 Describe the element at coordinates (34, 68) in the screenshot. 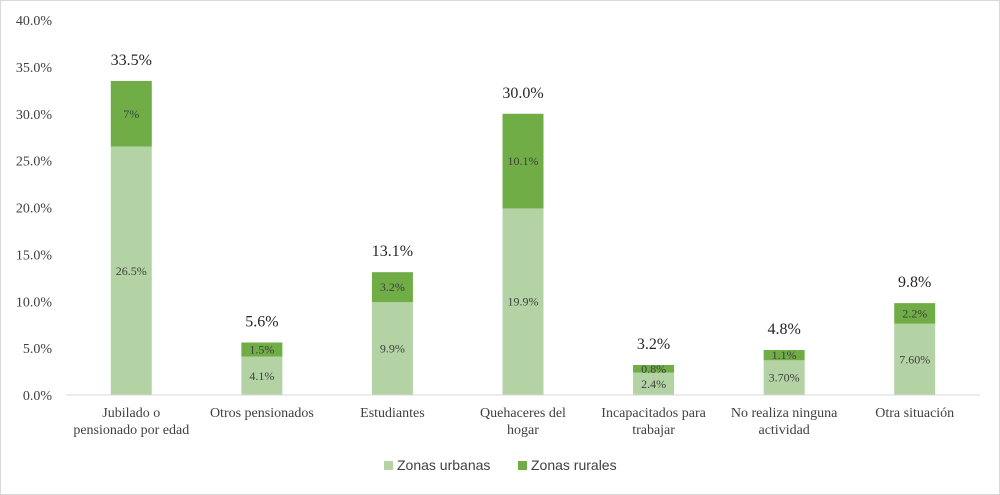

I see `y-tick-label: 35.0%` at that location.